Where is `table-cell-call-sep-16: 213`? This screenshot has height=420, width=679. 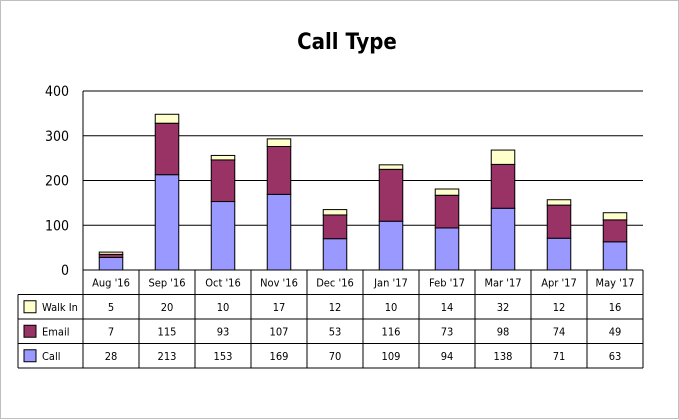
table-cell-call-sep-16: 213 is located at coordinates (167, 356).